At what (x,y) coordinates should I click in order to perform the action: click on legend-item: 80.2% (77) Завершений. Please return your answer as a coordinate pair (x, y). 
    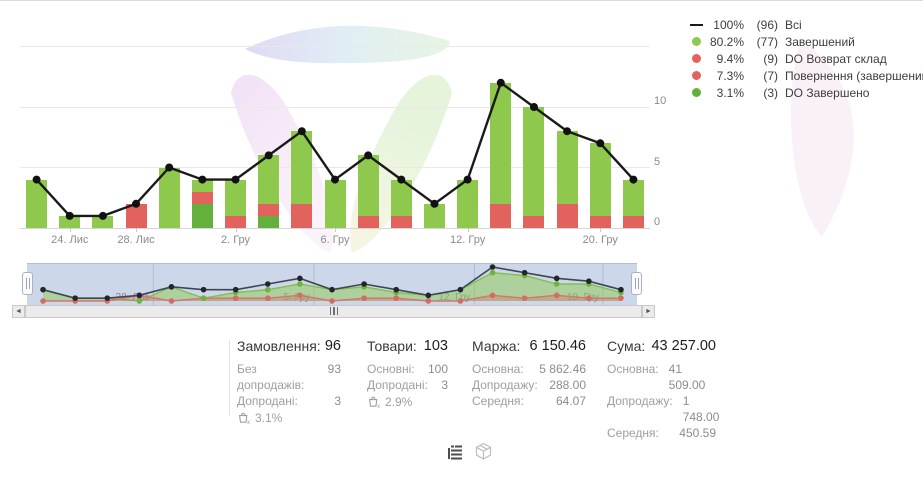
    Looking at the image, I should click on (805, 41).